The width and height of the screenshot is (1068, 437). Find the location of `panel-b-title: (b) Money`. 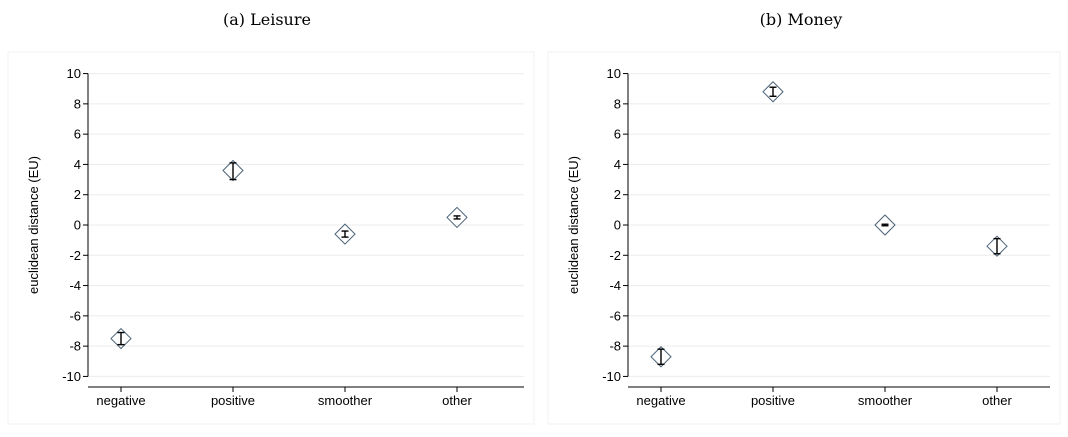

panel-b-title: (b) Money is located at coordinates (801, 19).